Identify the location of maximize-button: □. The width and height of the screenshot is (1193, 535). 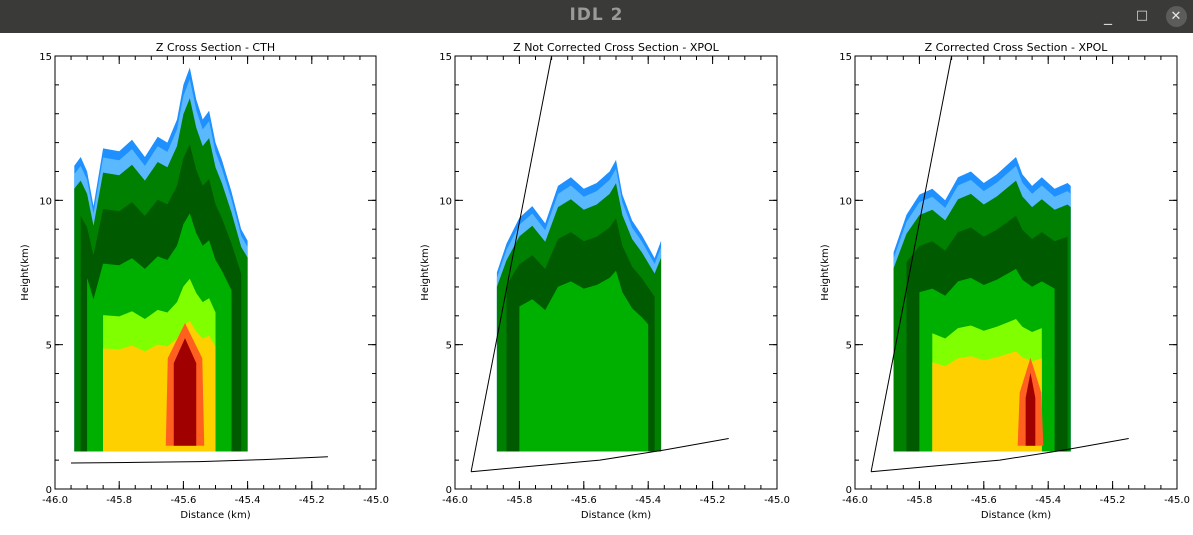
(1142, 15).